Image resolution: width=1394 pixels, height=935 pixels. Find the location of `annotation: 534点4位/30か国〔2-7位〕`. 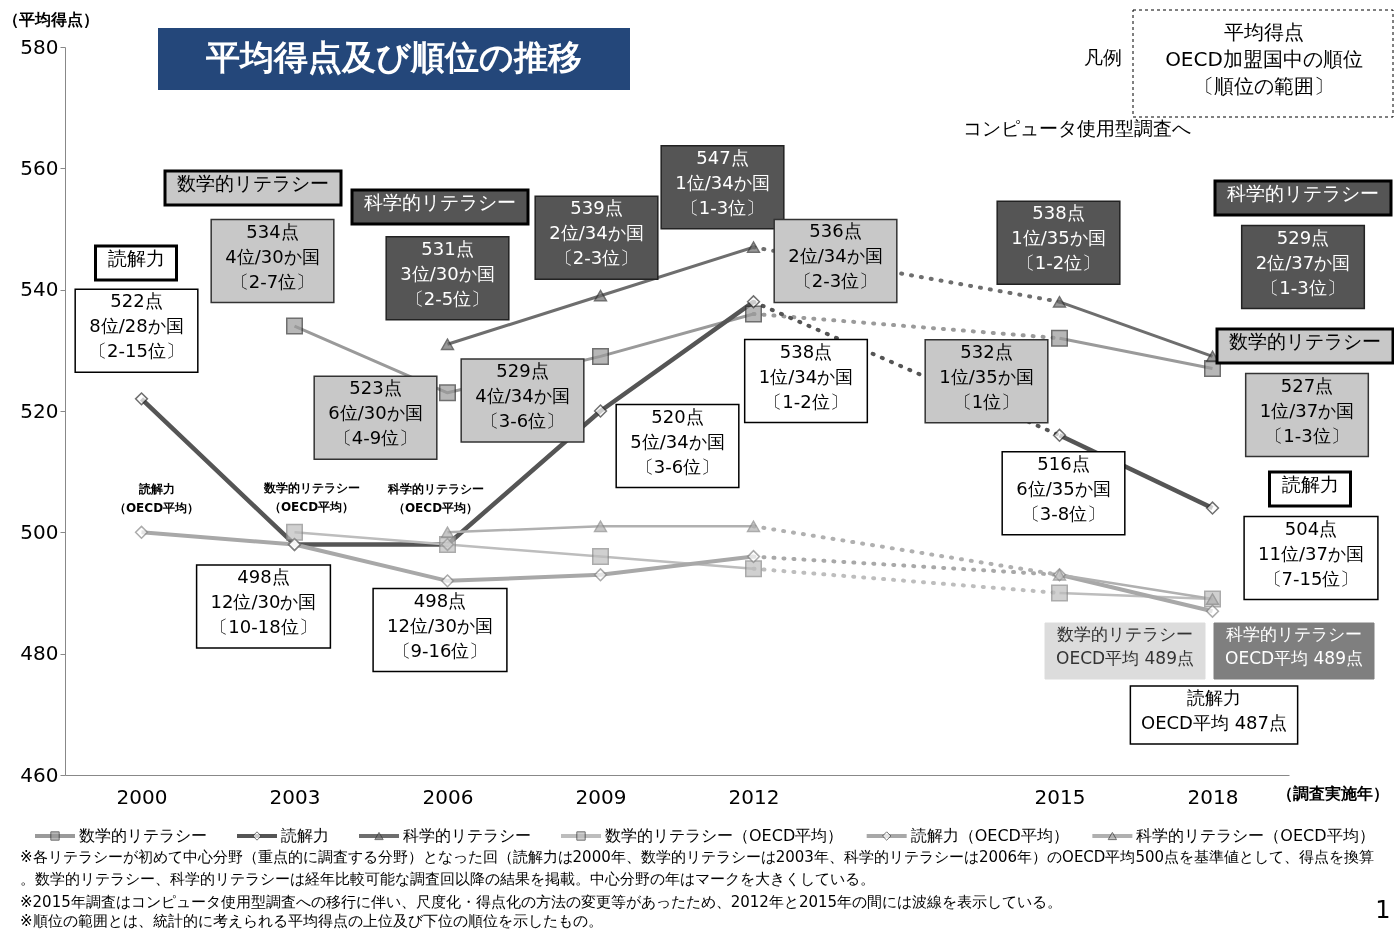

annotation: 534点4位/30か国〔2-7位〕 is located at coordinates (272, 256).